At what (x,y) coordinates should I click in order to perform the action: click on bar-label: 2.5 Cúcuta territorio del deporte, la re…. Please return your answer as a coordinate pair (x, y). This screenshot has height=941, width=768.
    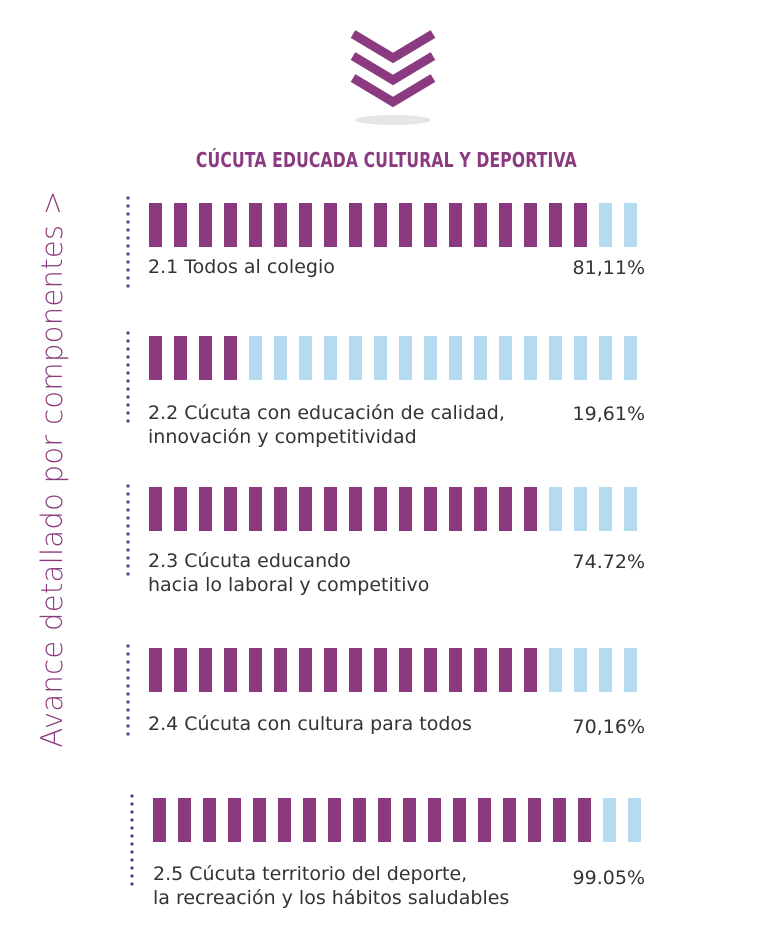
    Looking at the image, I should click on (331, 886).